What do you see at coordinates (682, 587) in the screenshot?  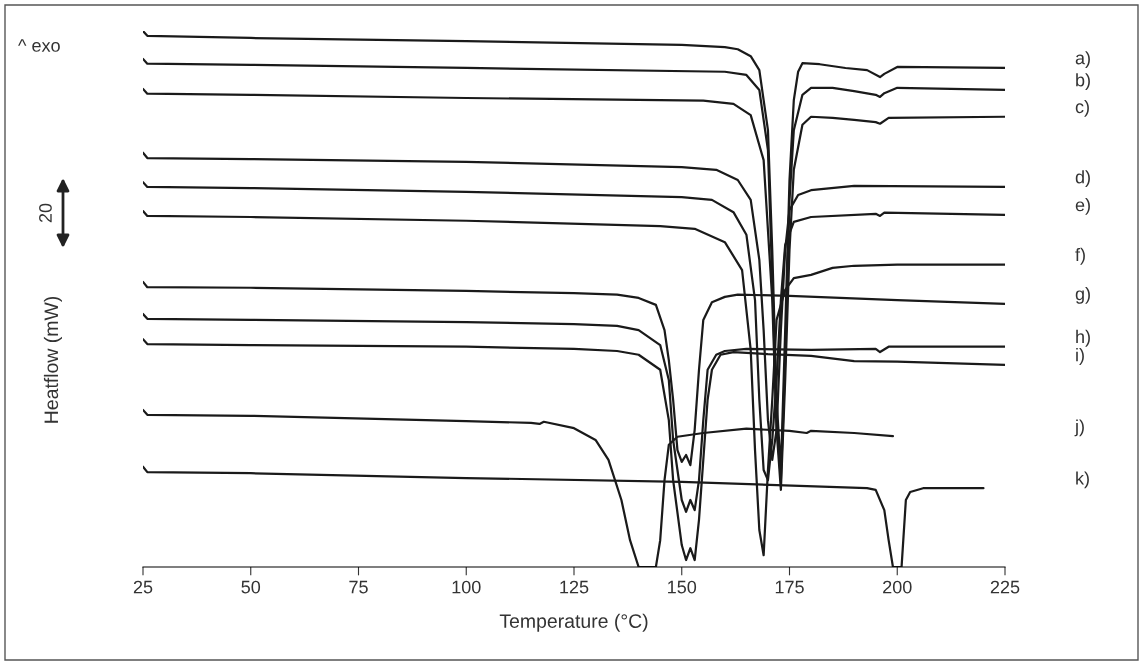 I see `x-tick-label: 150` at bounding box center [682, 587].